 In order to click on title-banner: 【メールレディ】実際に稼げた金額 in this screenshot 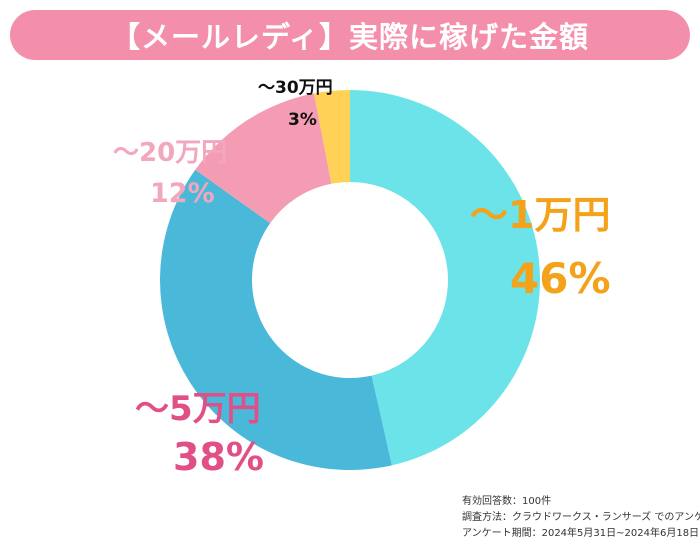, I will do `click(350, 35)`.